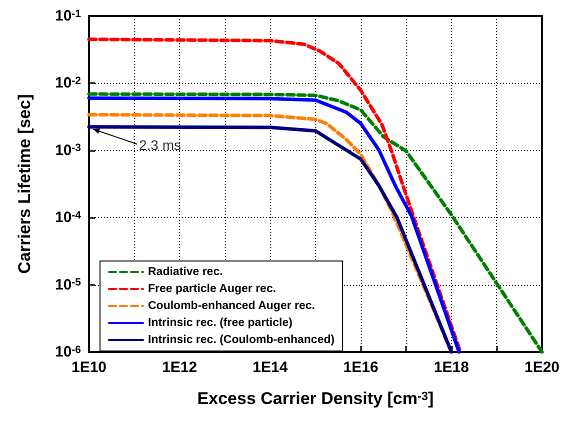 Image resolution: width=572 pixels, height=432 pixels. I want to click on x-tick-label: 1E20, so click(542, 367).